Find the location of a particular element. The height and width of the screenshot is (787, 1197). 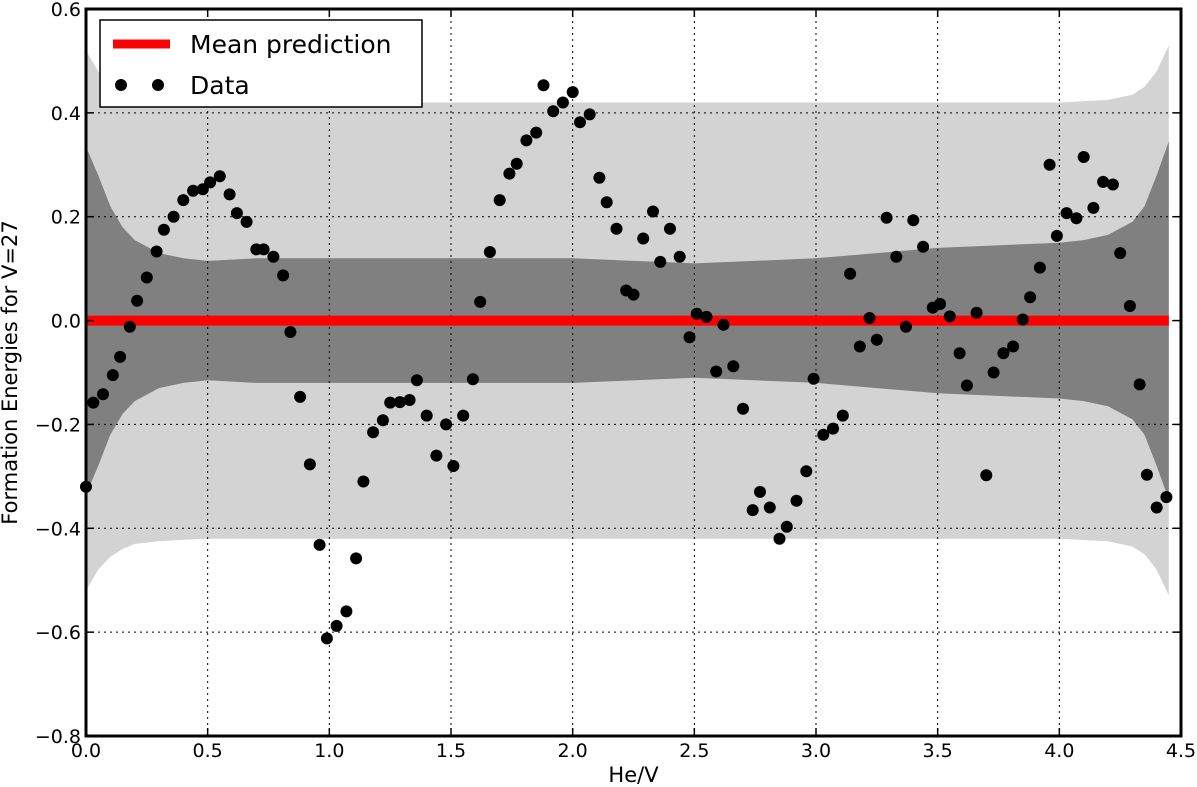

y-tick-label: −0.6 is located at coordinates (58, 633).